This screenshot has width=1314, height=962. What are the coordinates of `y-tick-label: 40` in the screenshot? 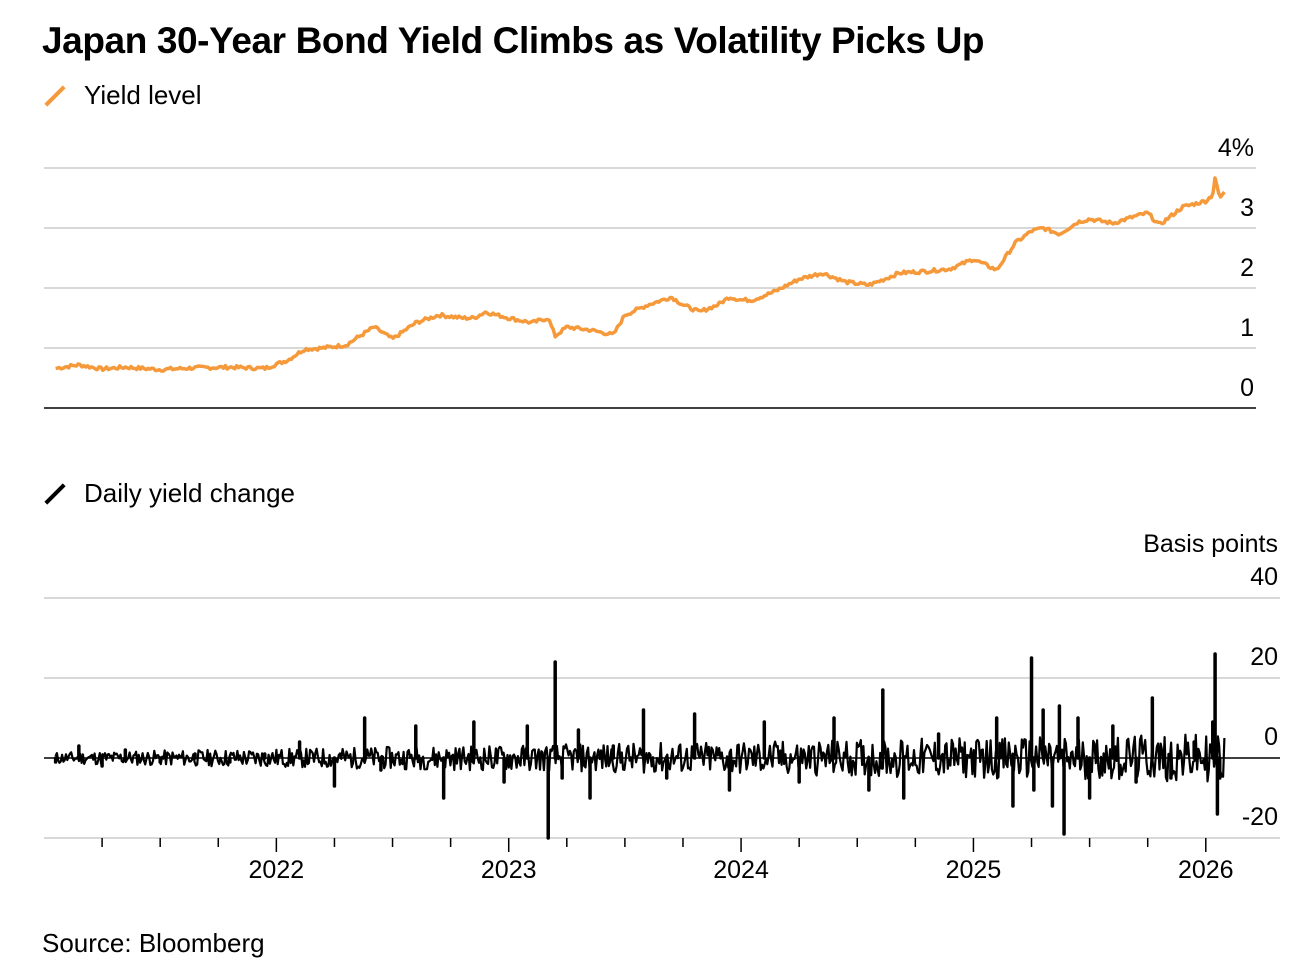 It's located at (1264, 577).